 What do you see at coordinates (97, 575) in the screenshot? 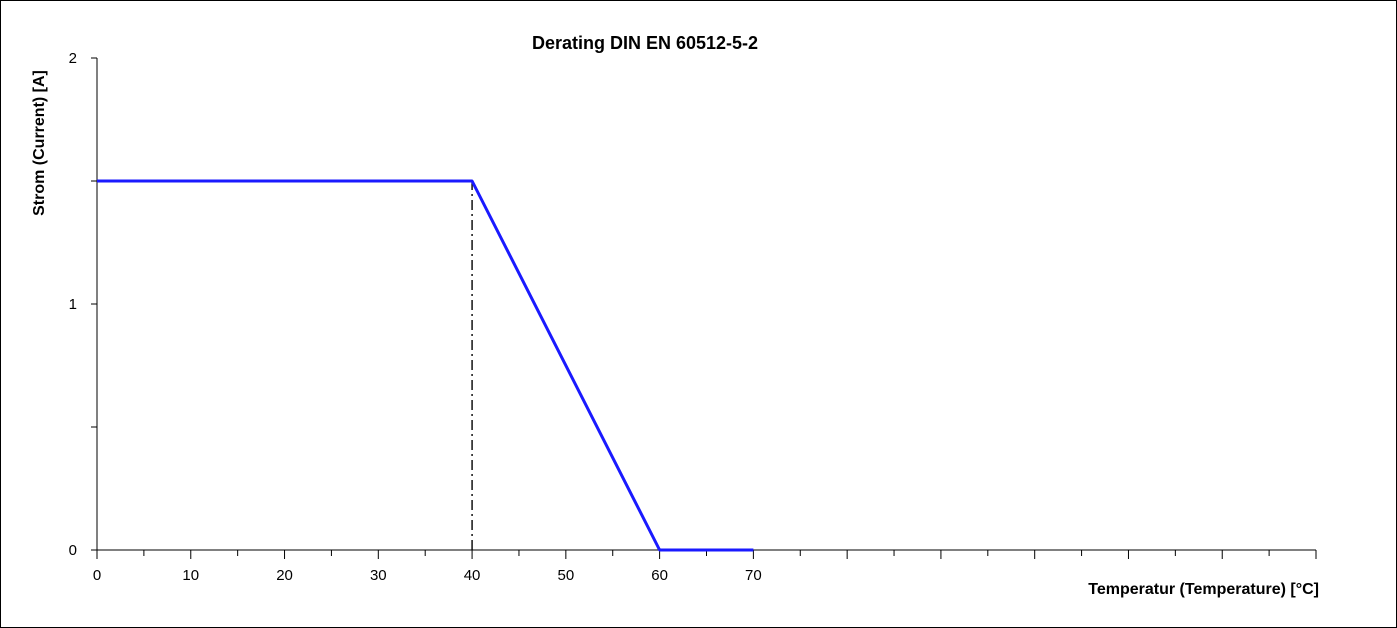
I see `x-tick-label: 0` at bounding box center [97, 575].